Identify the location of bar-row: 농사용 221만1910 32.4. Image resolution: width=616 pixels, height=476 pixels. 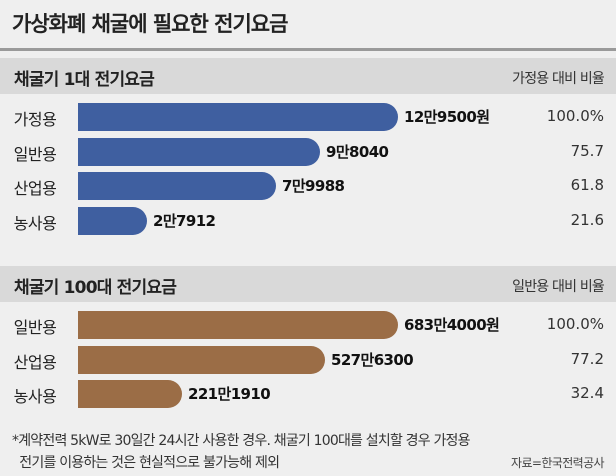
(308, 394).